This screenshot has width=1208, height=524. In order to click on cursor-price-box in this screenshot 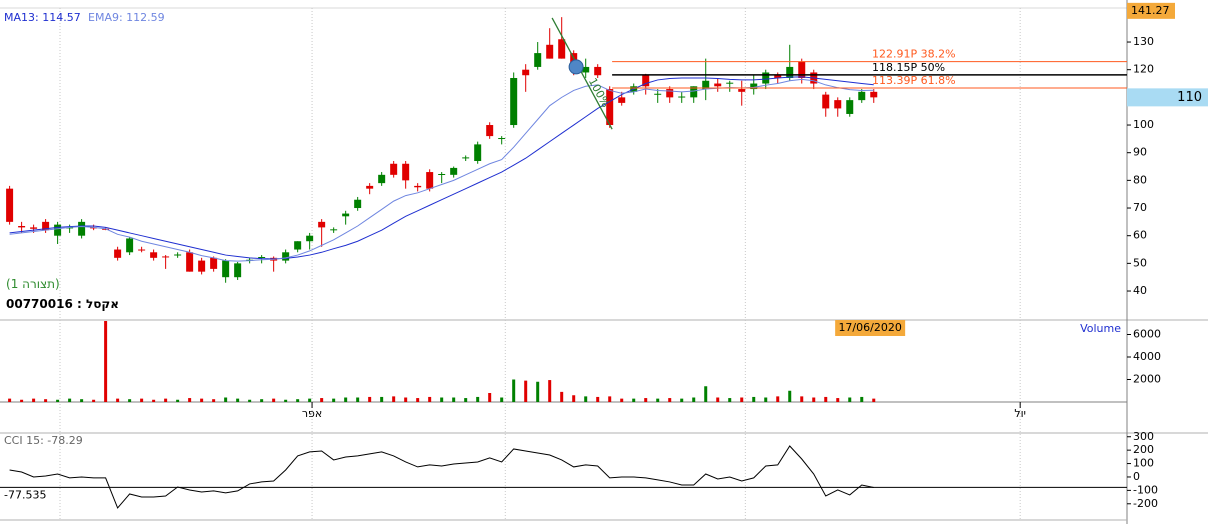, I will do `click(1151, 10)`.